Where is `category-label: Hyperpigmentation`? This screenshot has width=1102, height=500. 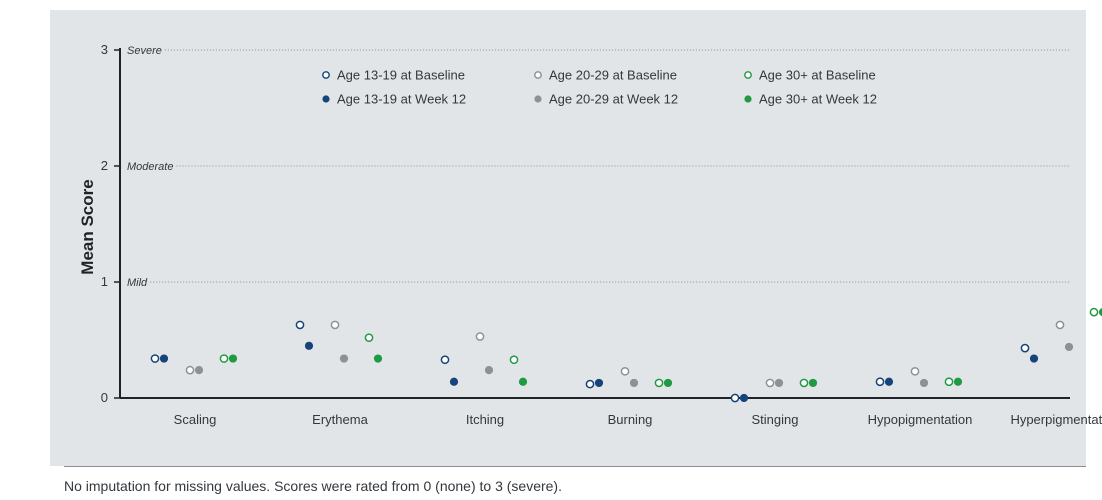
category-label: Hyperpigmentation is located at coordinates (1056, 419).